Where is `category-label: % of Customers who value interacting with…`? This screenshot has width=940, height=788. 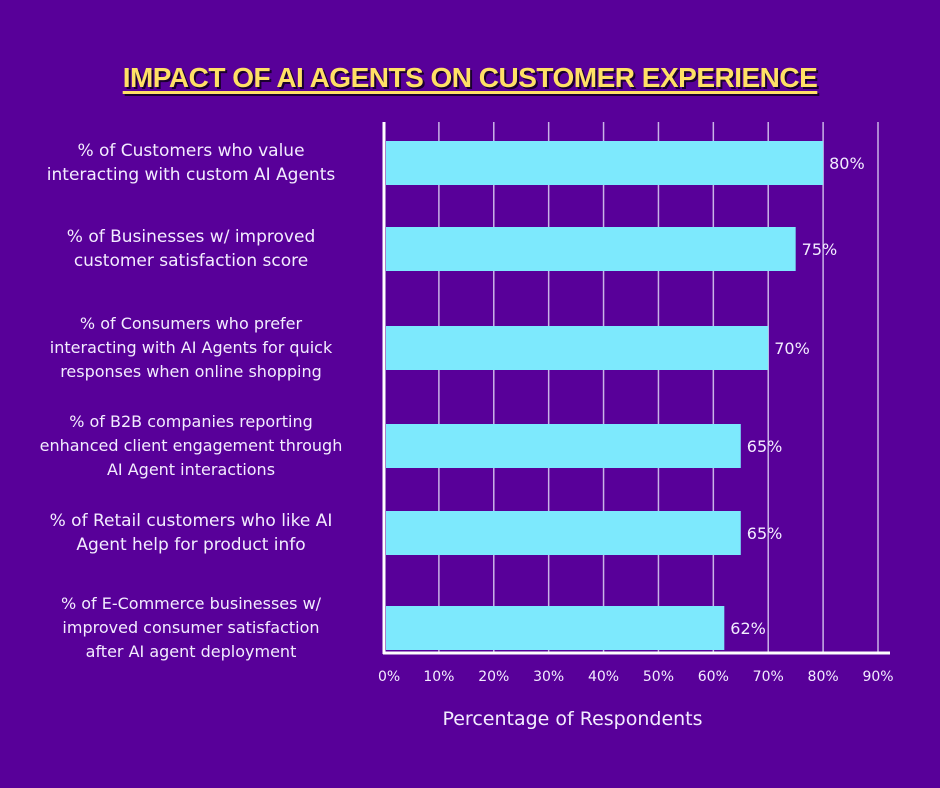
category-label: % of Customers who value interacting with… is located at coordinates (191, 163).